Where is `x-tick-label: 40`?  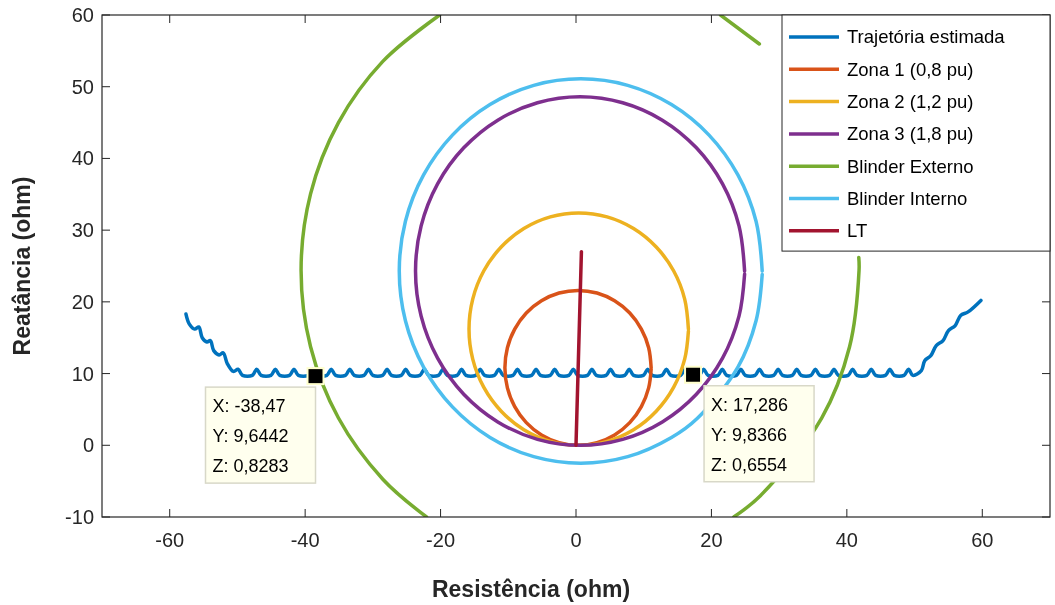
x-tick-label: 40 is located at coordinates (846, 540).